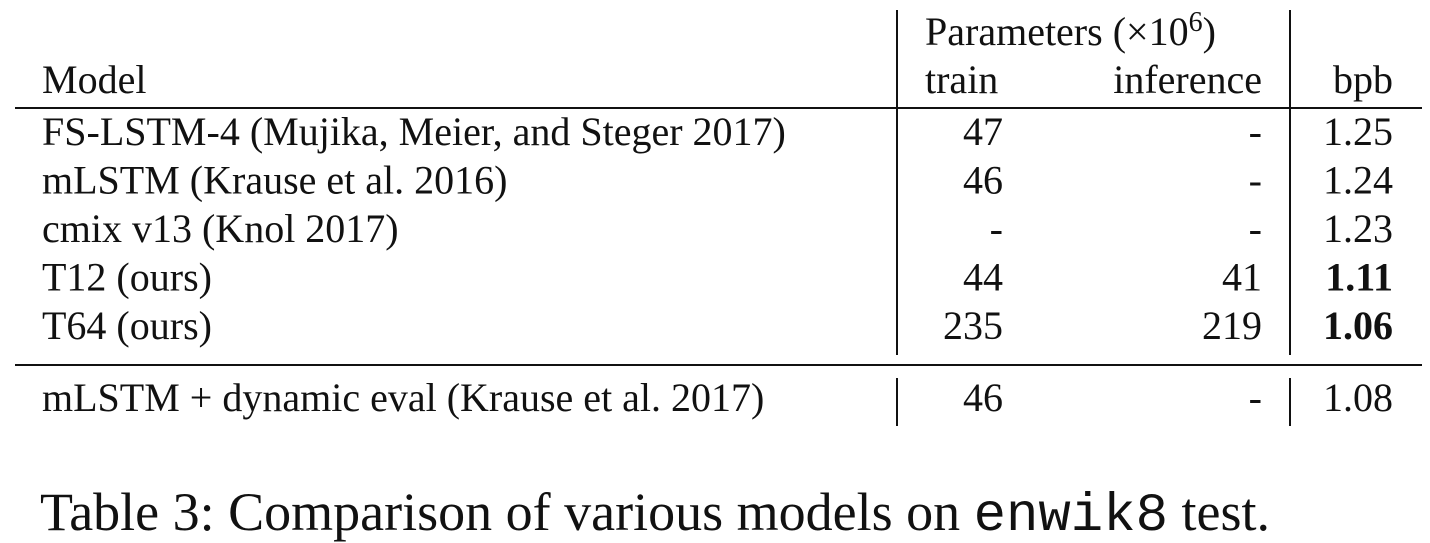 The height and width of the screenshot is (543, 1430). I want to click on header-params: Parameters (×106), so click(1070, 30).